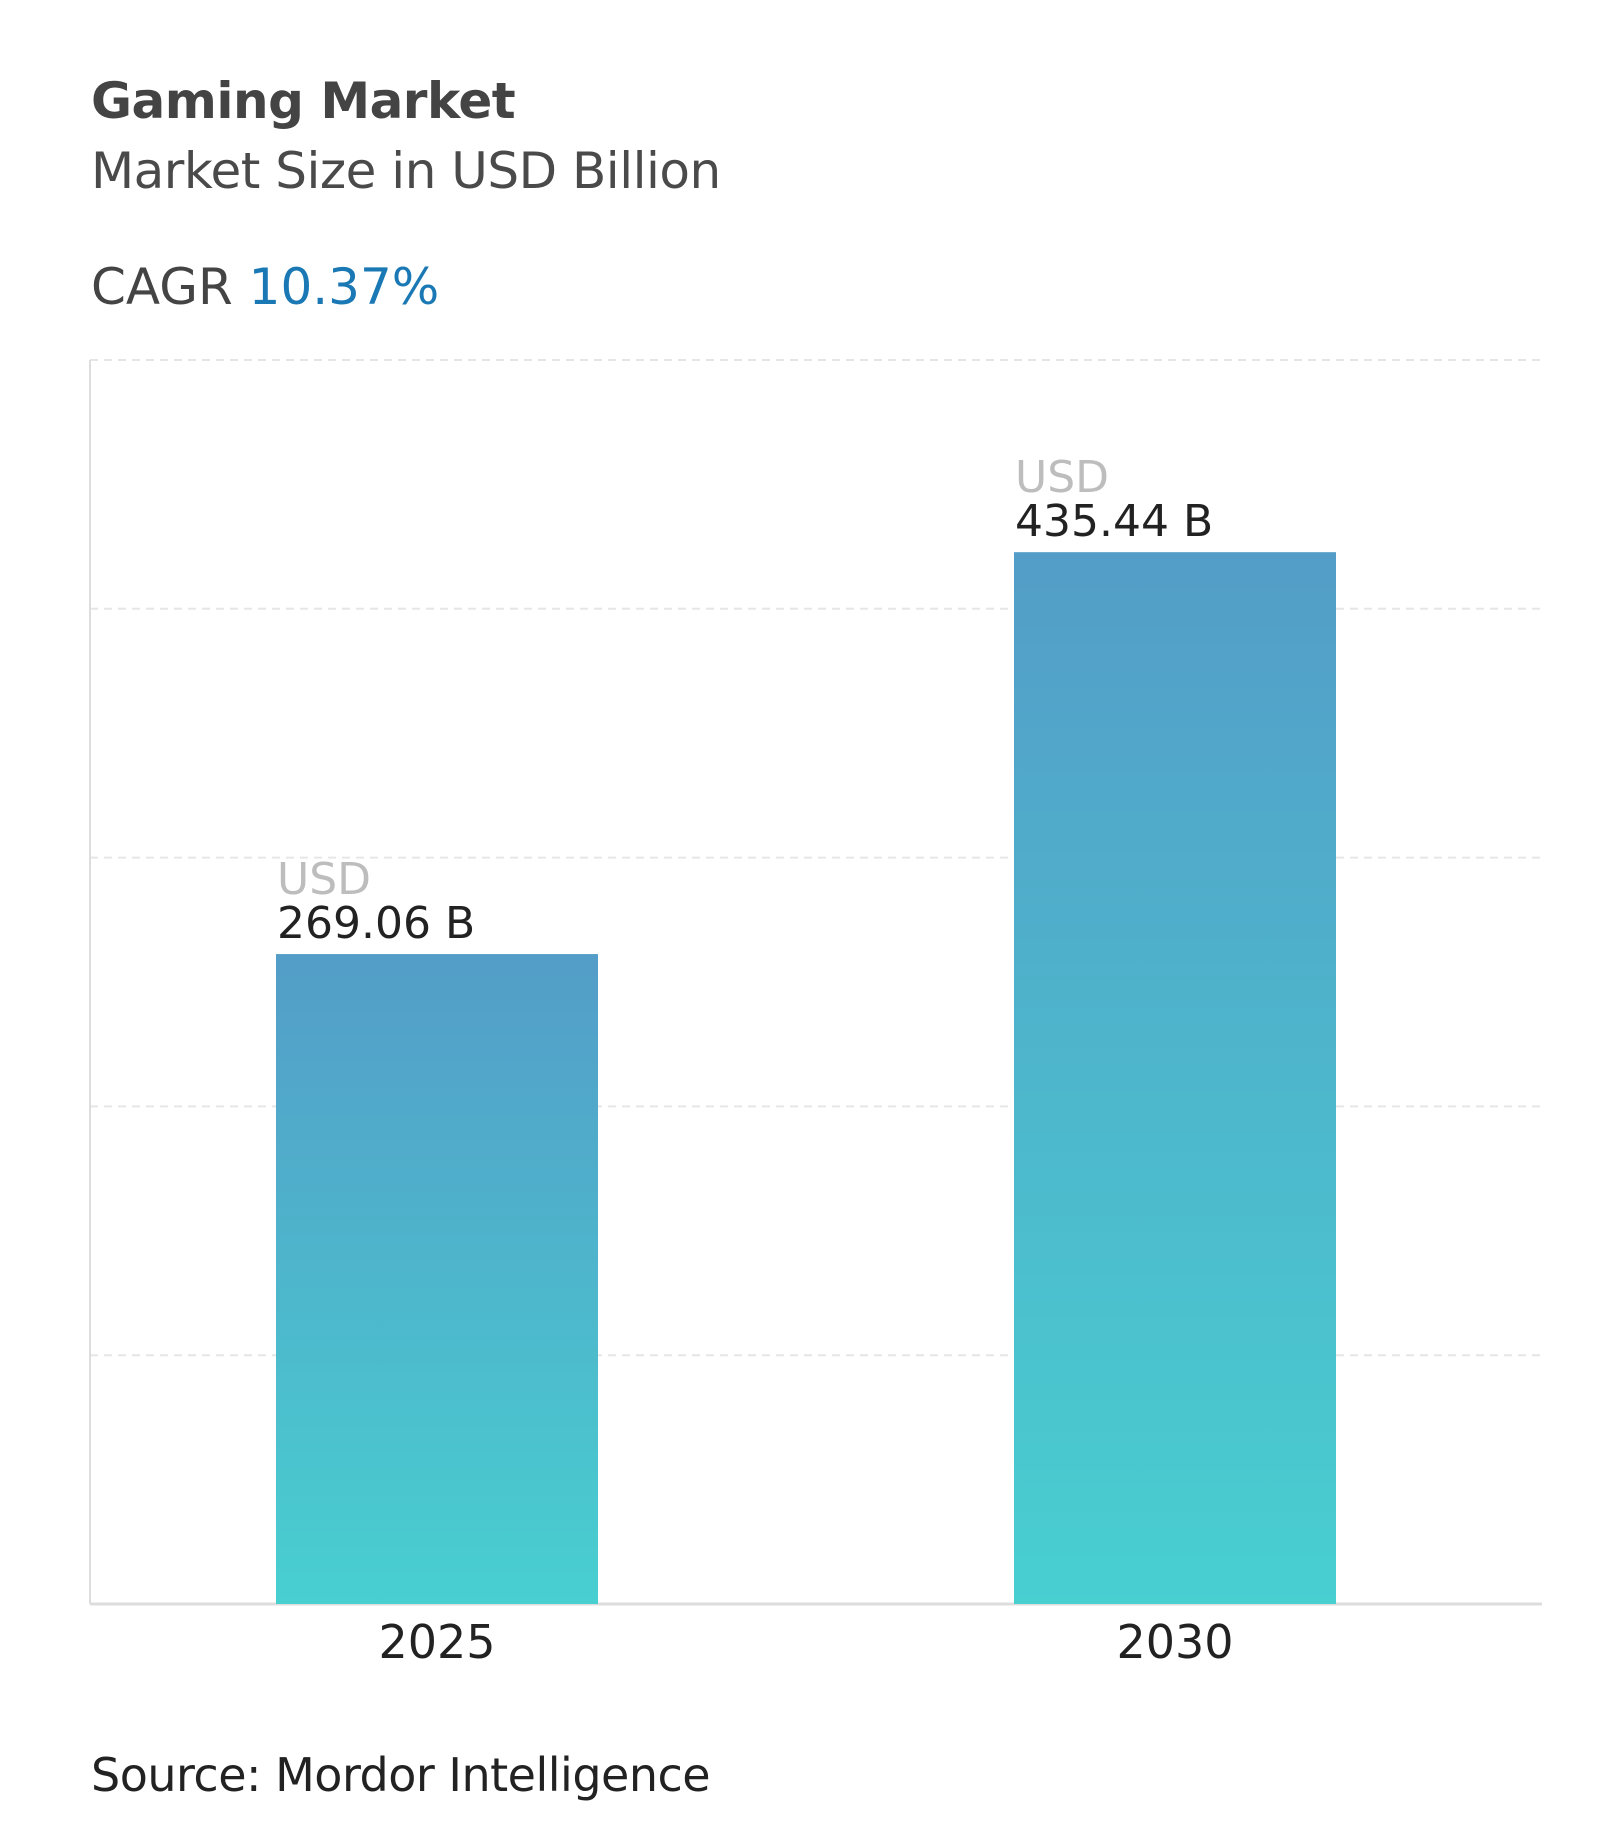 The width and height of the screenshot is (1620, 1826). I want to click on cagr: CAGR 10.37%, so click(265, 287).